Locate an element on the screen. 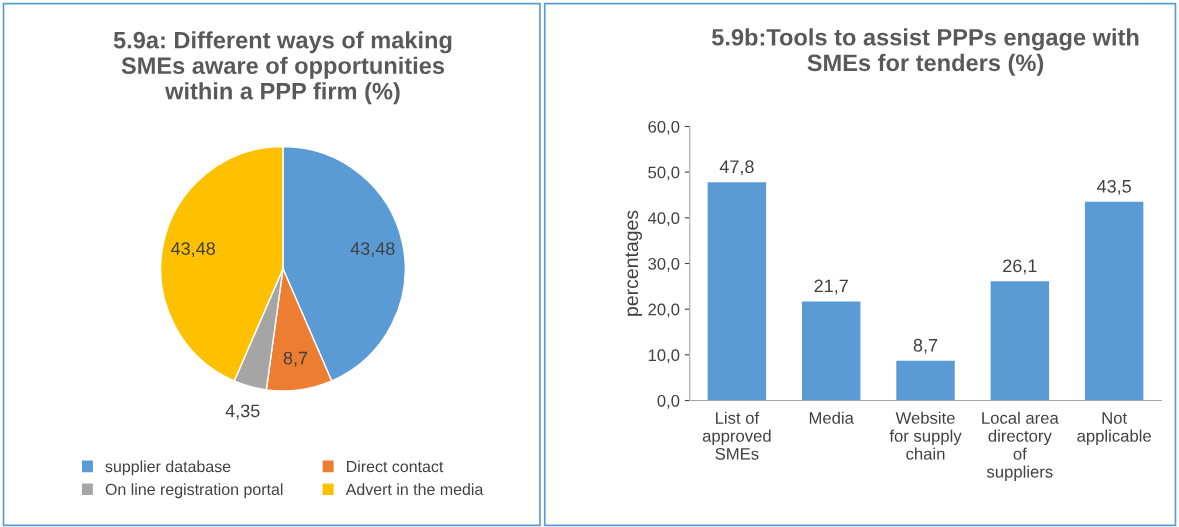  legend-label: Direct contact is located at coordinates (395, 466).